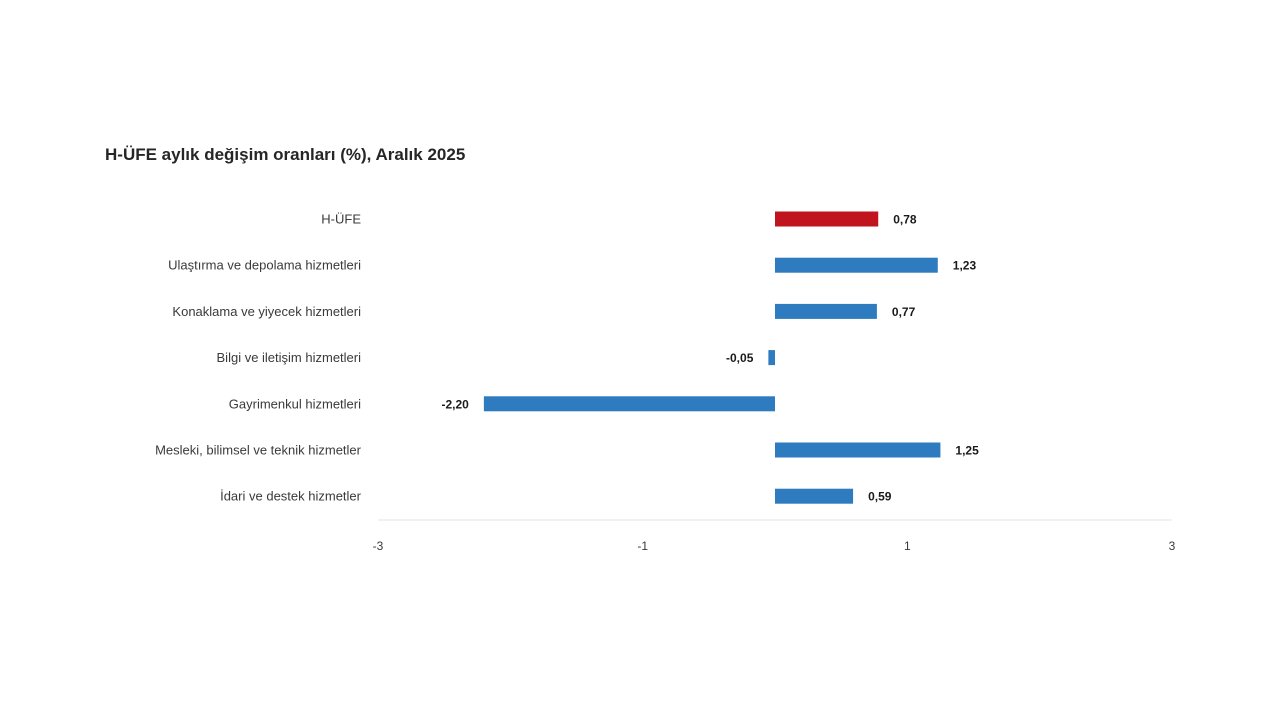 The image size is (1280, 720). Describe the element at coordinates (771, 358) in the screenshot. I see `bar-bilgi-ve-iletisim-hizmetleri` at that location.